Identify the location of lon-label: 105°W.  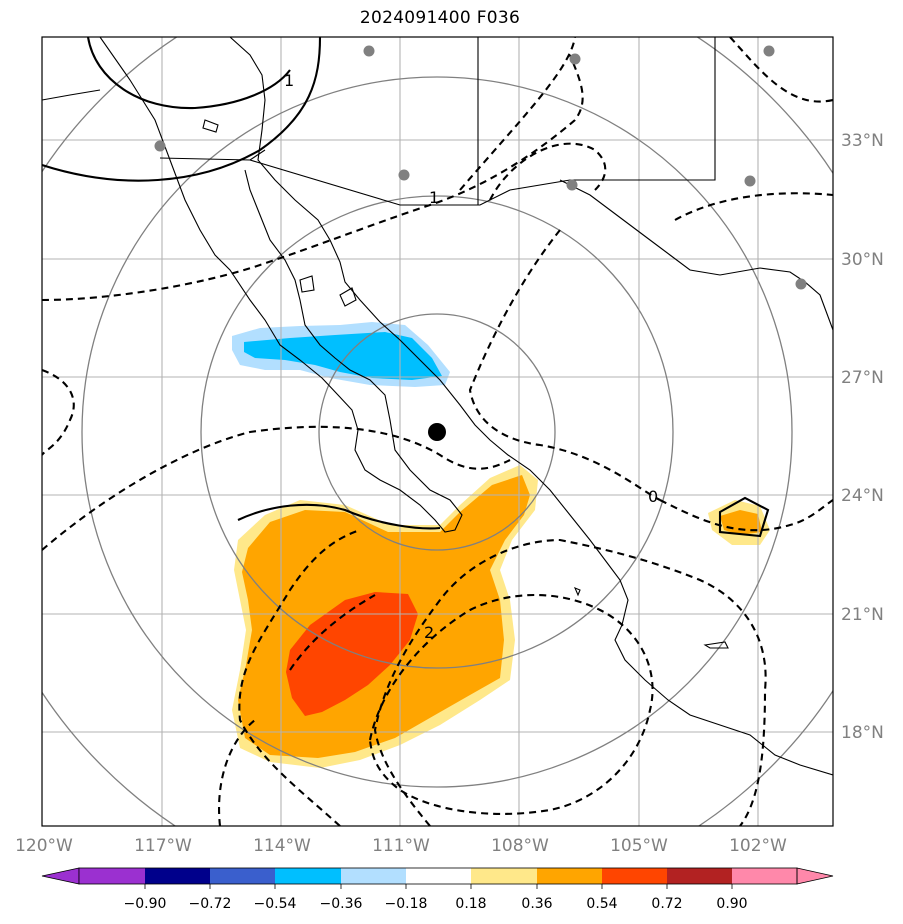
(639, 846).